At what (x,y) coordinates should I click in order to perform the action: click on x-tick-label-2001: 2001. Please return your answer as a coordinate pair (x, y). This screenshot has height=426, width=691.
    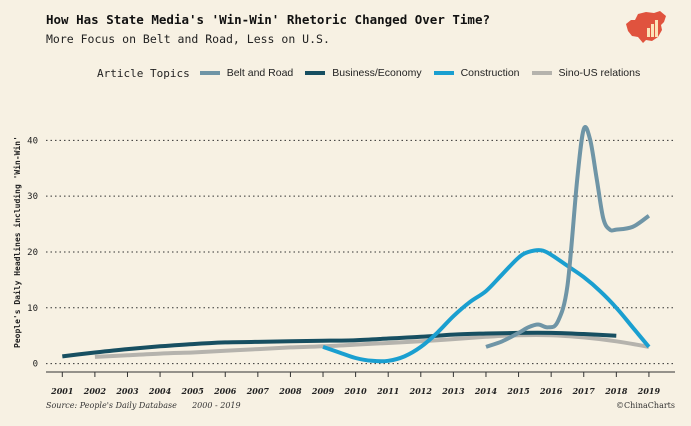
    Looking at the image, I should click on (61, 391).